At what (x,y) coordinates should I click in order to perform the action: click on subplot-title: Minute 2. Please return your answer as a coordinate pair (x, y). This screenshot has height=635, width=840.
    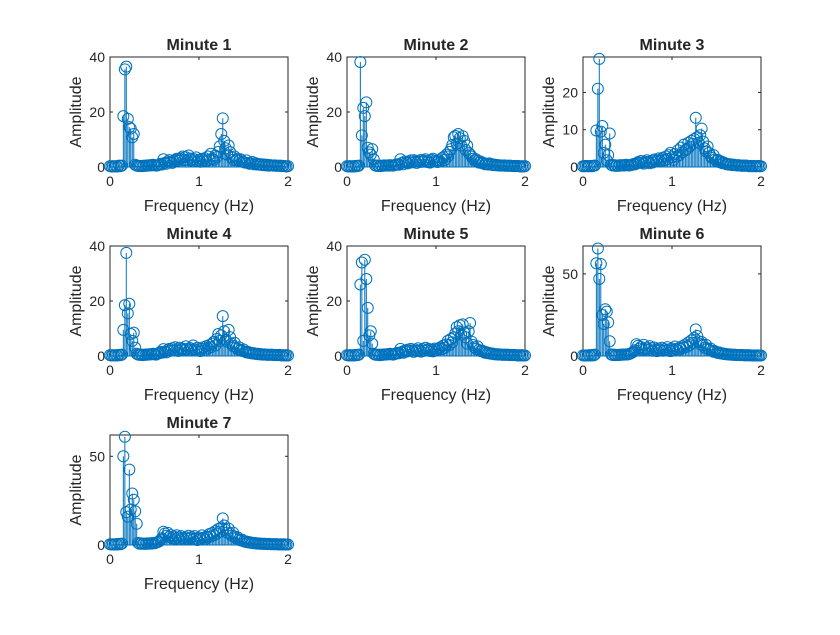
    Looking at the image, I should click on (436, 45).